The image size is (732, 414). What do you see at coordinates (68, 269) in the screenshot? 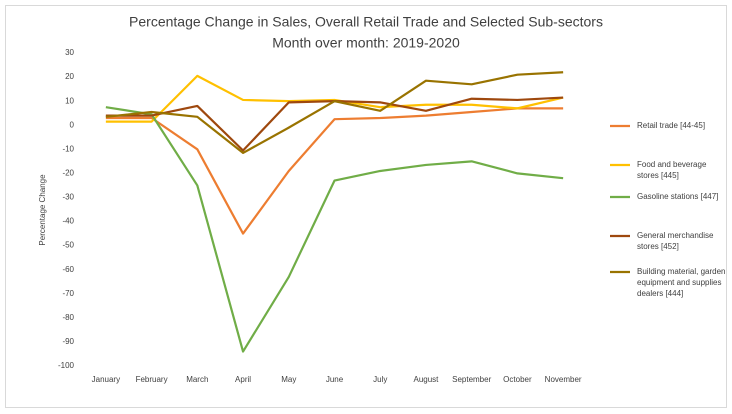
I see `y-tick-label: -60` at bounding box center [68, 269].